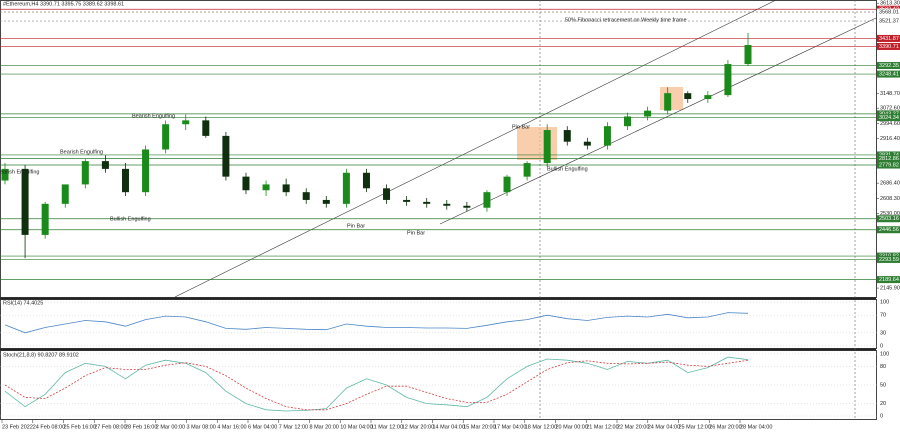  Describe the element at coordinates (231, 427) in the screenshot. I see `x-tick-label: 4 Mar 16:00` at that location.